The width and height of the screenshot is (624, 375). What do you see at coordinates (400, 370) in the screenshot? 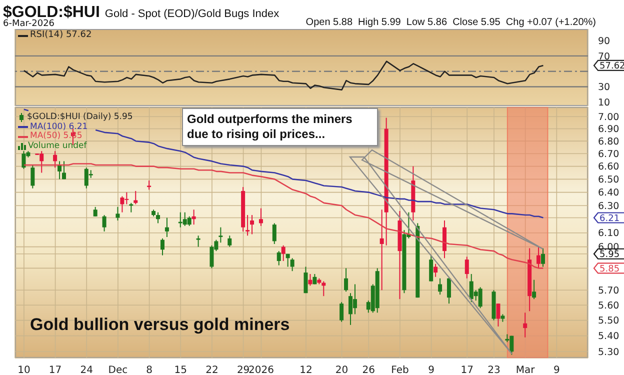
I see `x-tick-label: Feb` at bounding box center [400, 370].